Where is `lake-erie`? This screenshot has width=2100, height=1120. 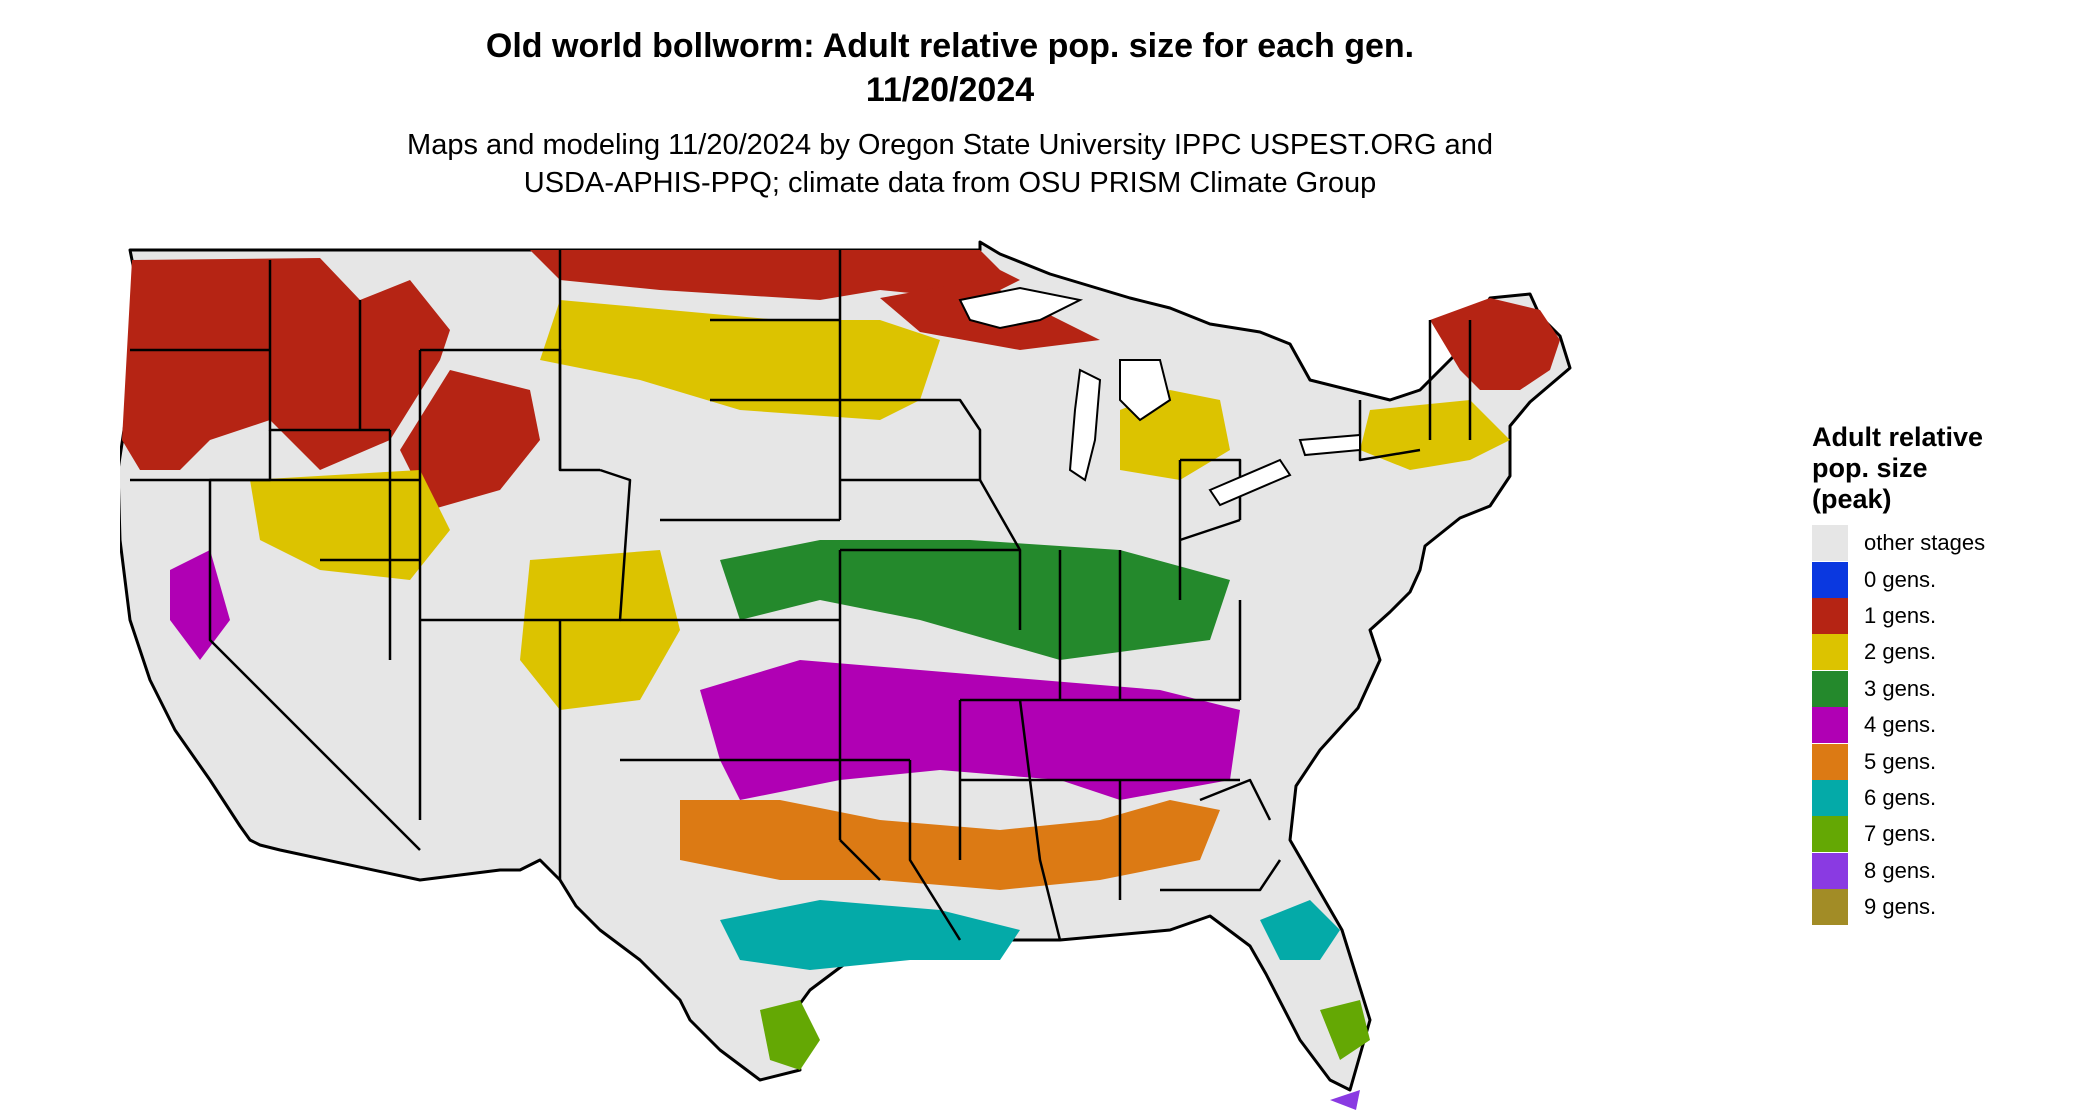 lake-erie is located at coordinates (1250, 482).